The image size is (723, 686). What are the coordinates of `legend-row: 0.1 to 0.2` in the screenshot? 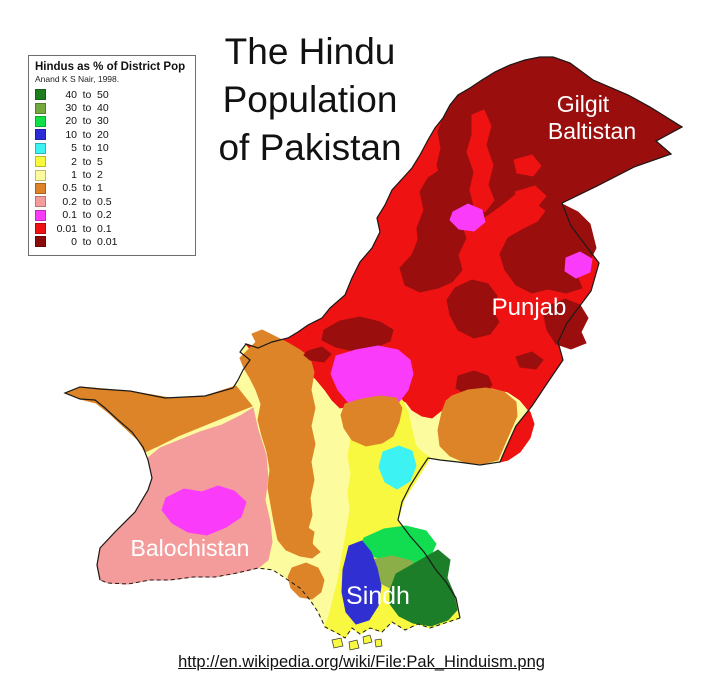 It's located at (112, 215).